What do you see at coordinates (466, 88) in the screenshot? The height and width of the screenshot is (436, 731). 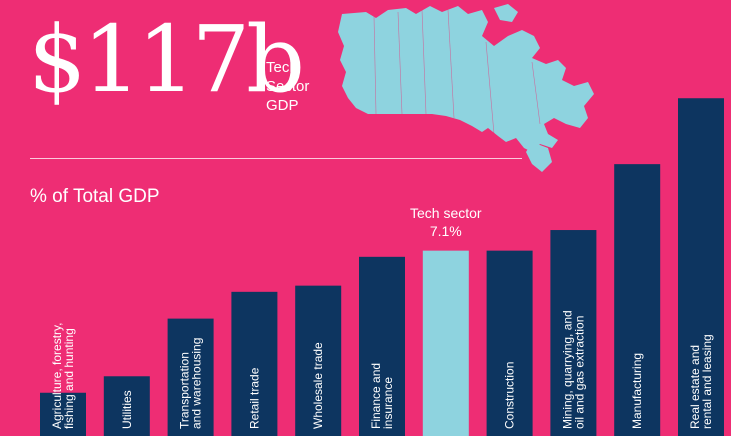 I see `canada-map-icon` at bounding box center [466, 88].